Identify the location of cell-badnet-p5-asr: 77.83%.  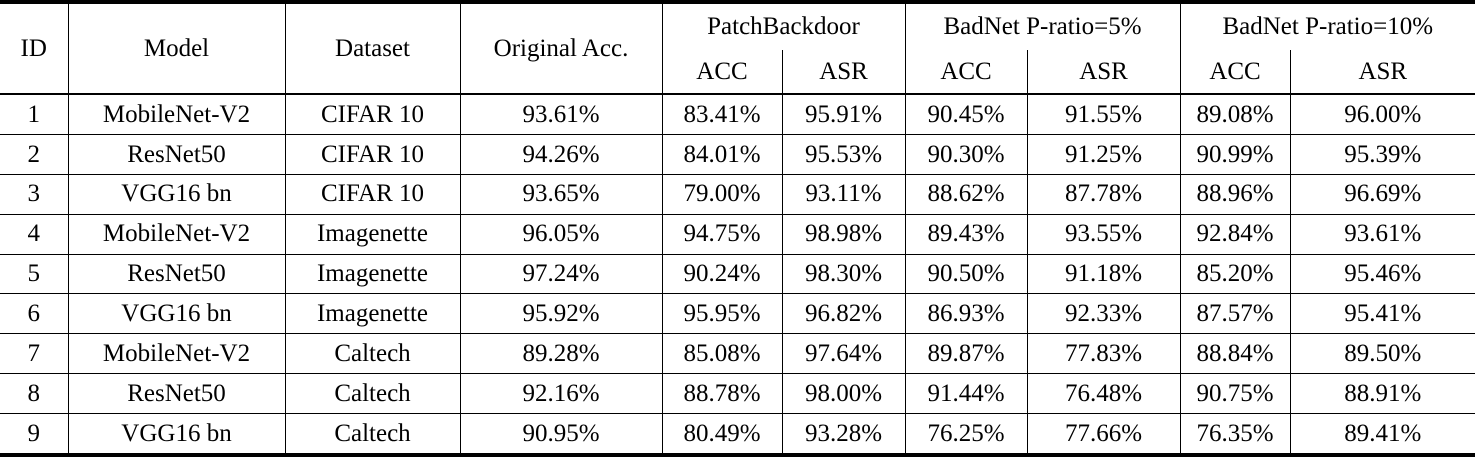
(1103, 353).